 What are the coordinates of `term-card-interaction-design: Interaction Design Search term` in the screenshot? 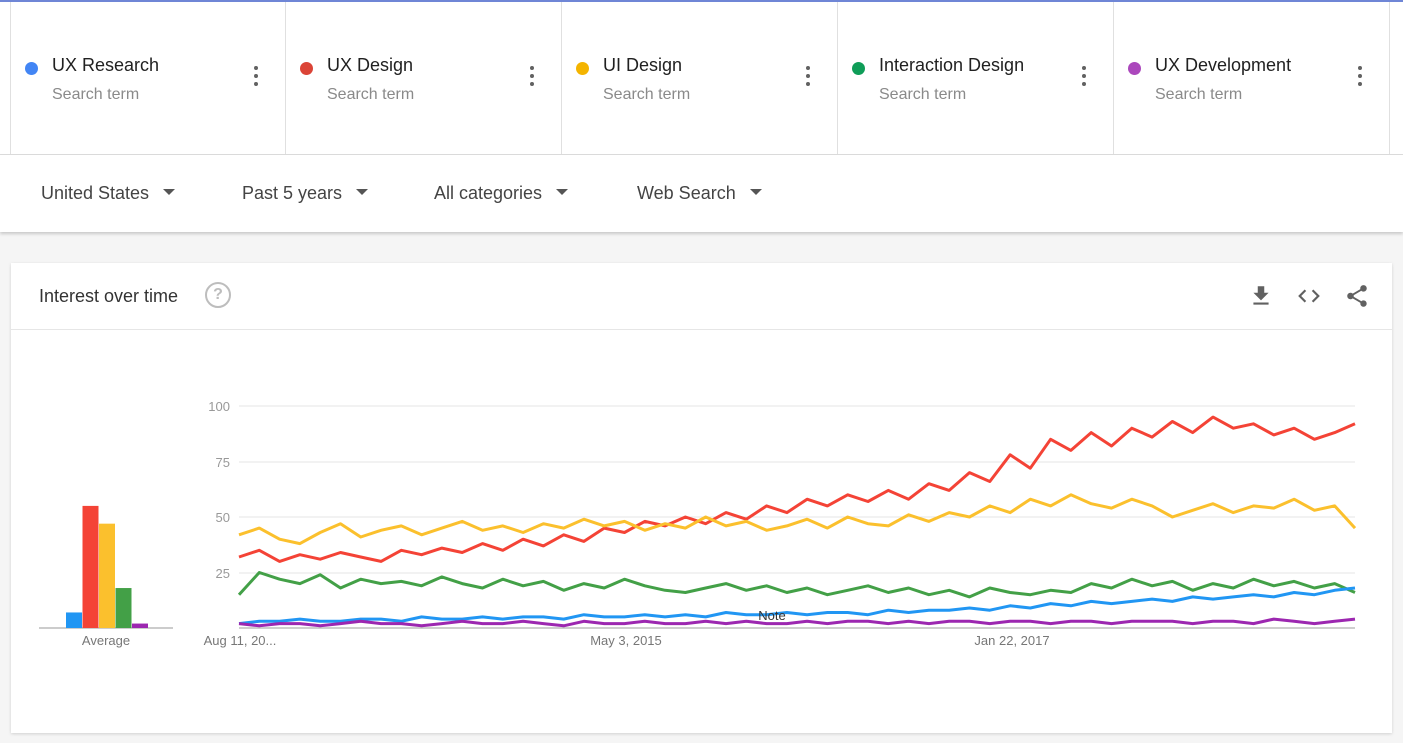 It's located at (976, 78).